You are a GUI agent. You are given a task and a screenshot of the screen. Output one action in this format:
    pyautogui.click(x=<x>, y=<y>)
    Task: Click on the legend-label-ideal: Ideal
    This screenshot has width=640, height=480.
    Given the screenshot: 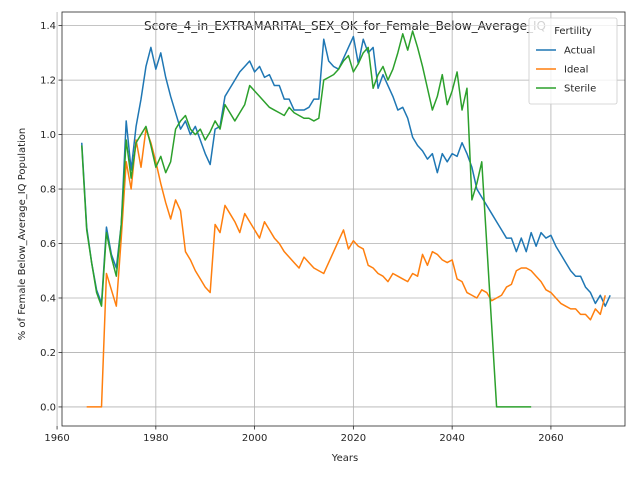 What is the action you would take?
    pyautogui.click(x=576, y=70)
    